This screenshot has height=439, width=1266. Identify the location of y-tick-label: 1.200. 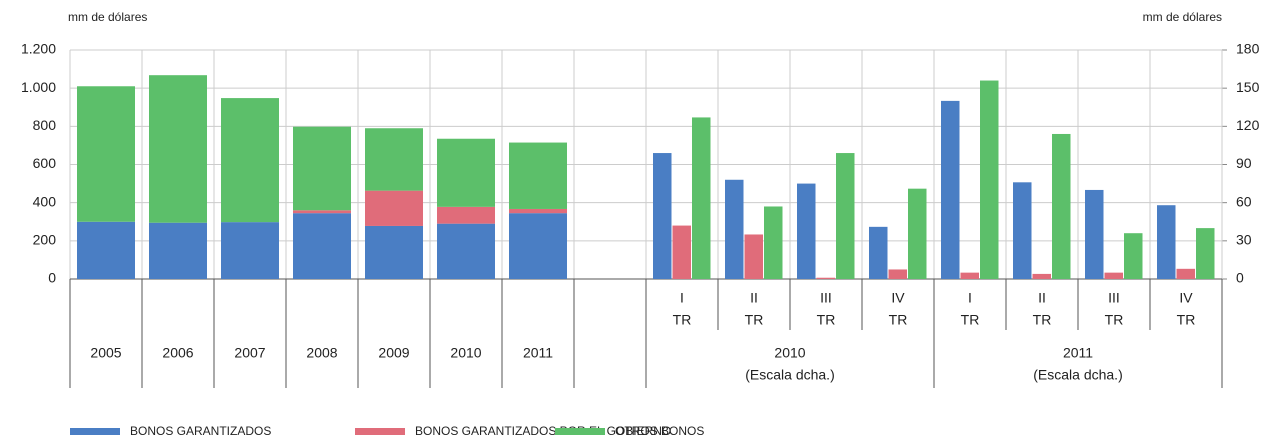
(38, 49).